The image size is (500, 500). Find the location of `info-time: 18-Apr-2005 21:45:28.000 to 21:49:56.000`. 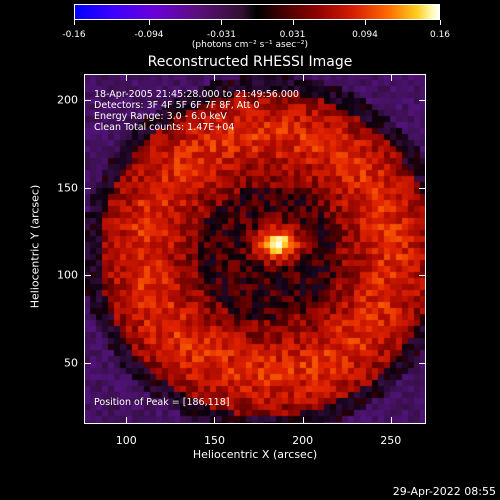

info-time: 18-Apr-2005 21:45:28.000 to 21:49:56.000 is located at coordinates (196, 94).